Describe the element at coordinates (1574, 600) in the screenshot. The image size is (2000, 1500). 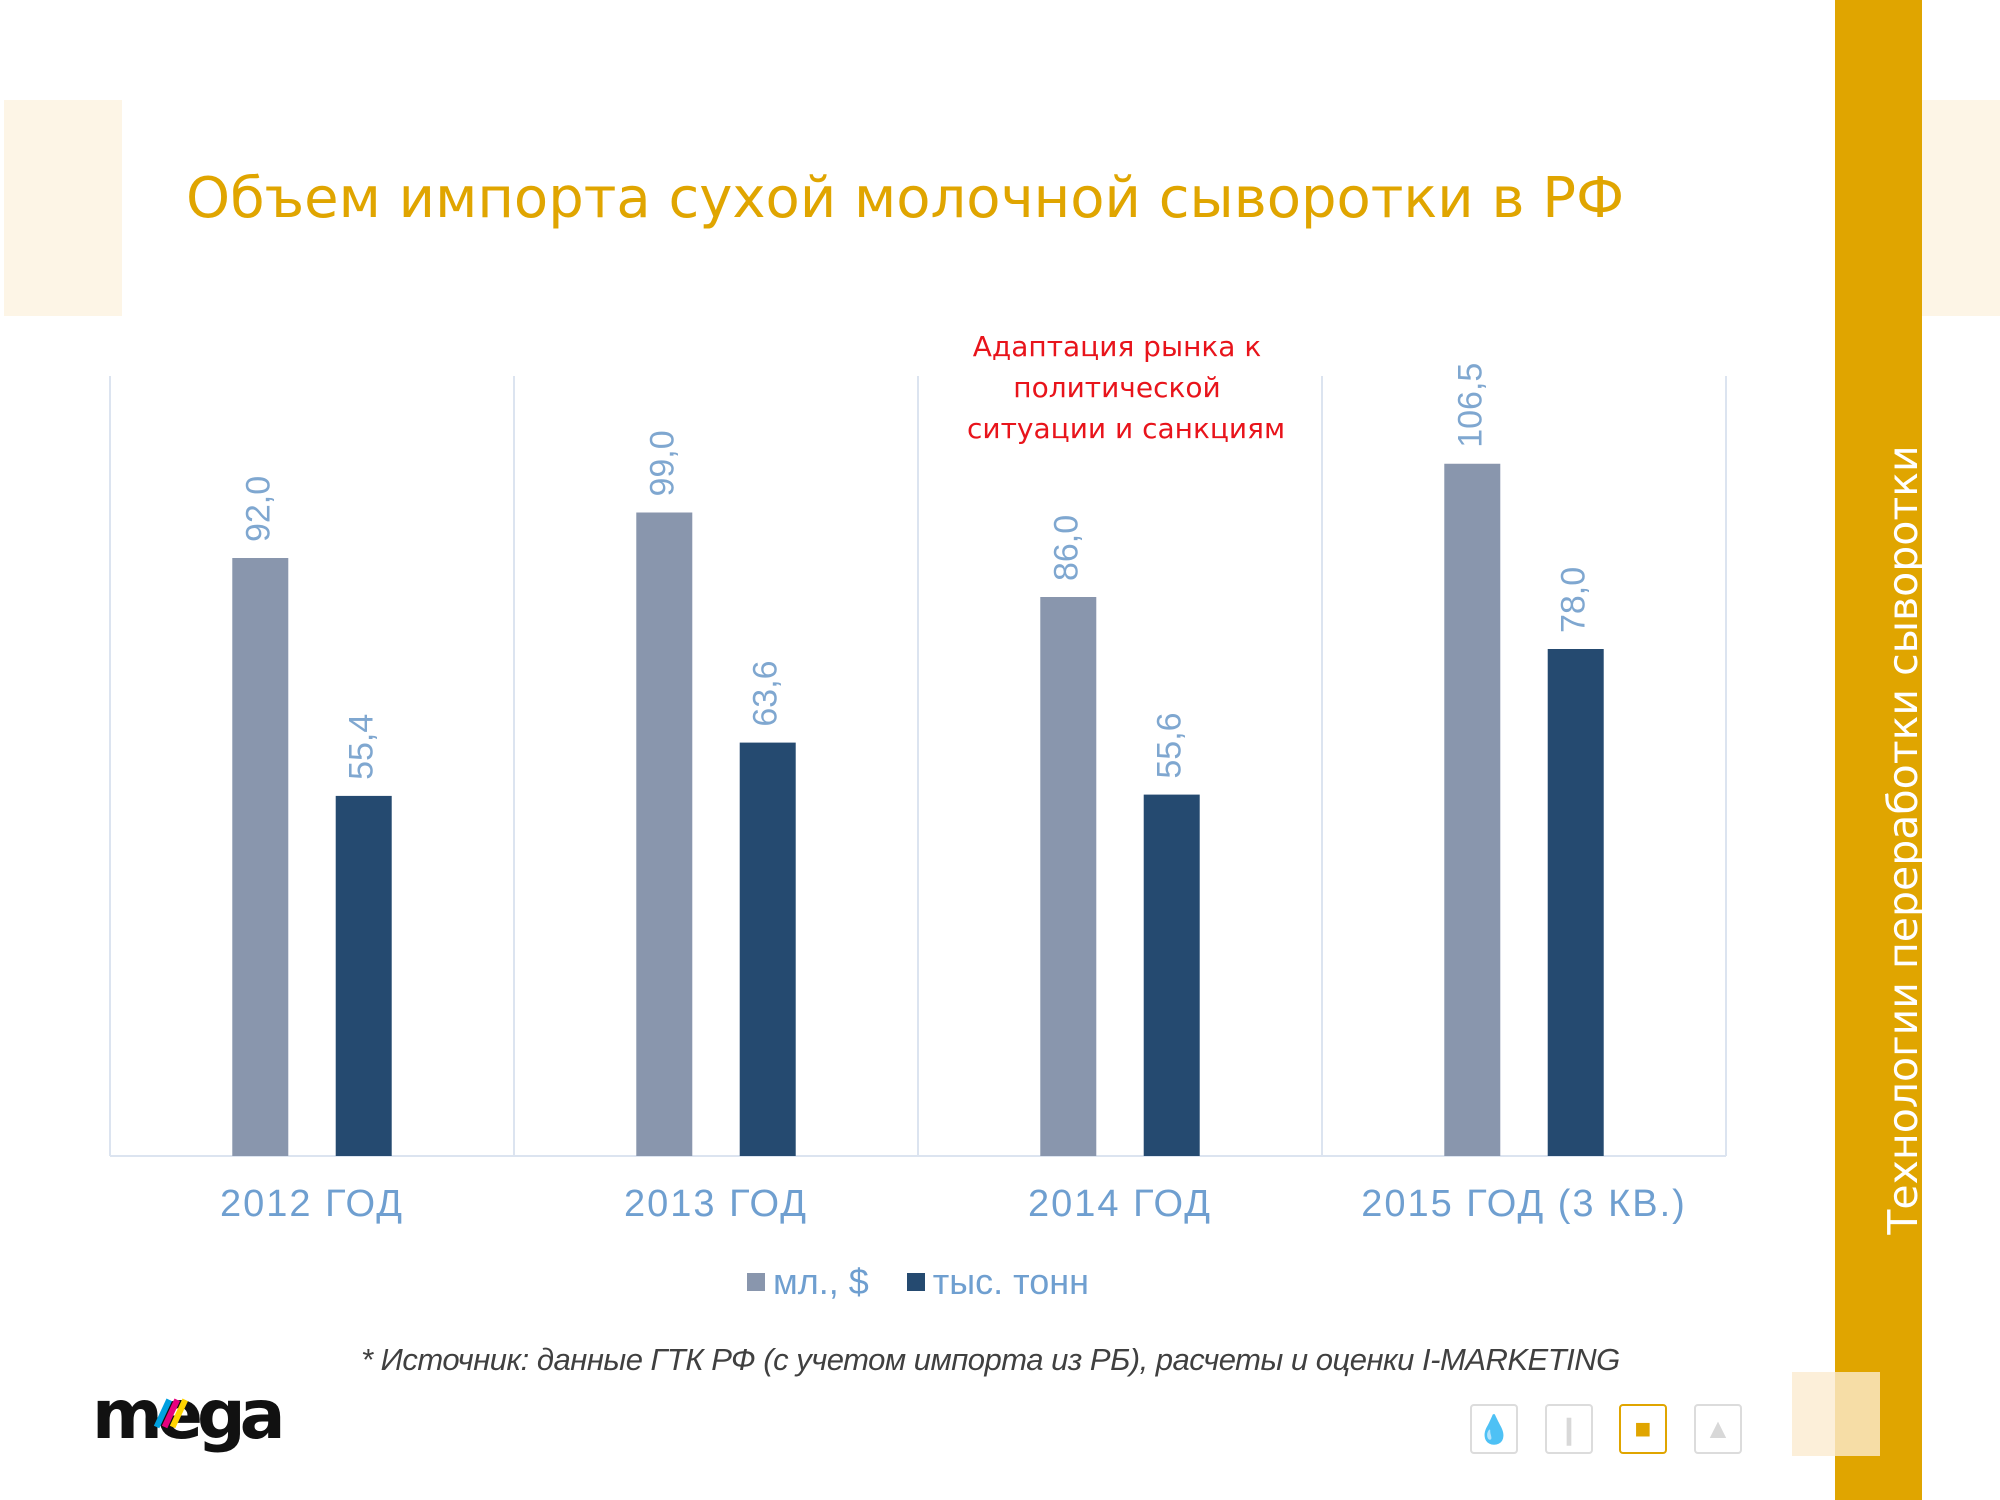
I see `data-label: 78,0` at that location.